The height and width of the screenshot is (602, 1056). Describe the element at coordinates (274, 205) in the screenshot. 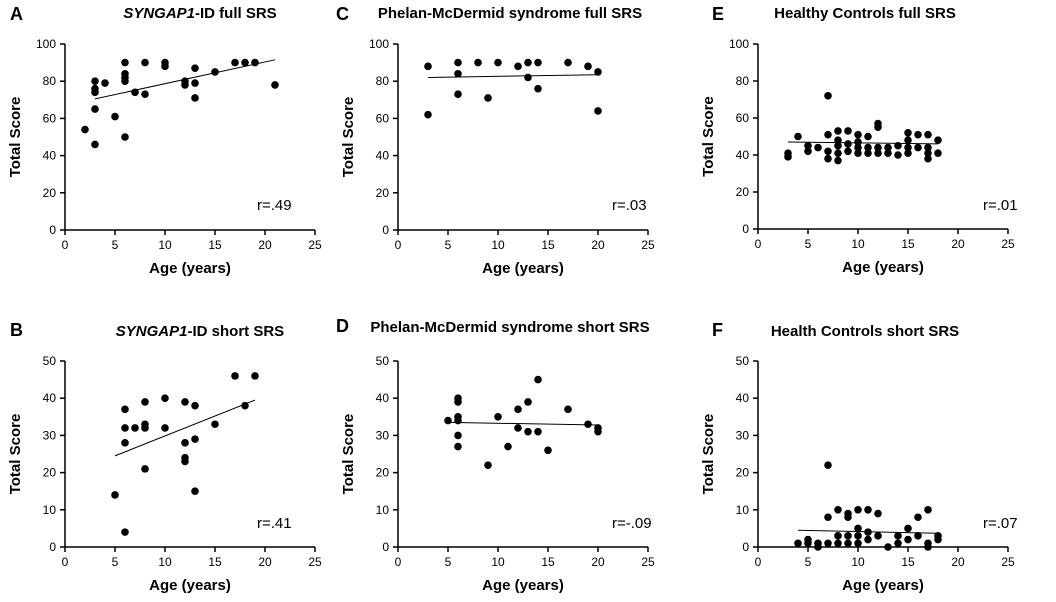

I see `correlation-label: r=.49` at that location.